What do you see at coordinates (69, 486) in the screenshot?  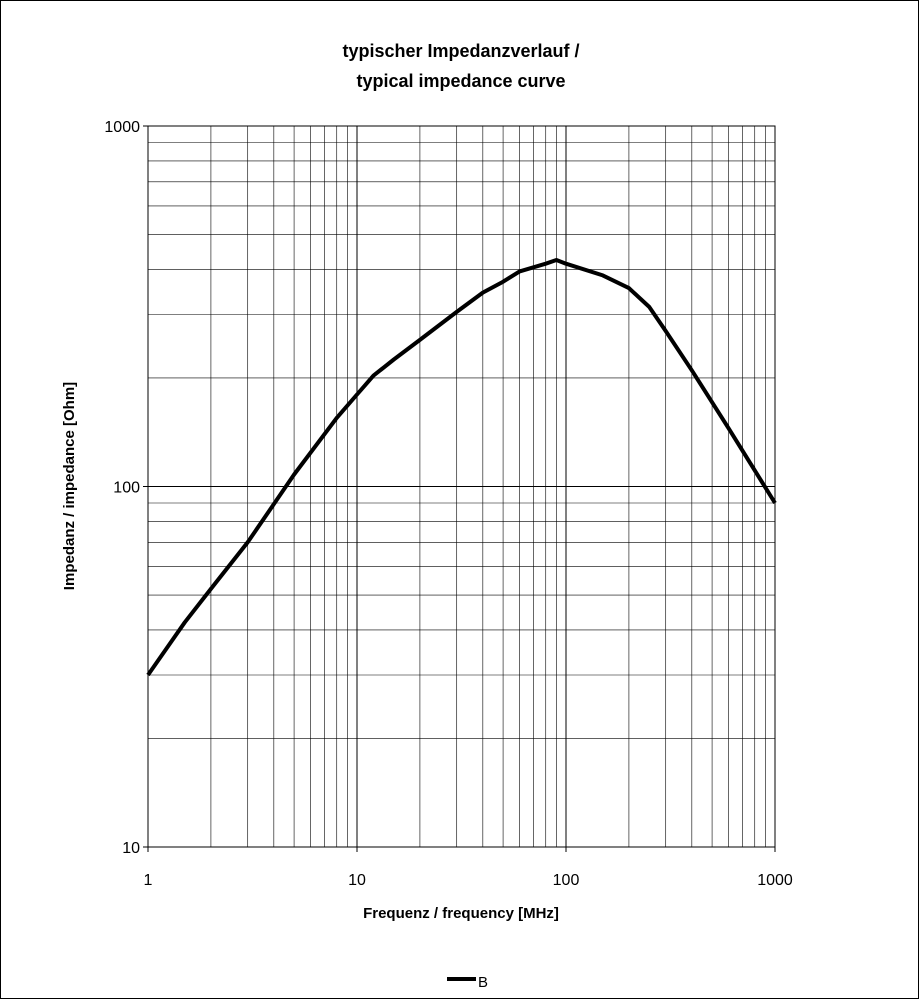 I see `y-axis-title: Impedanz / impedance [Ohm]` at bounding box center [69, 486].